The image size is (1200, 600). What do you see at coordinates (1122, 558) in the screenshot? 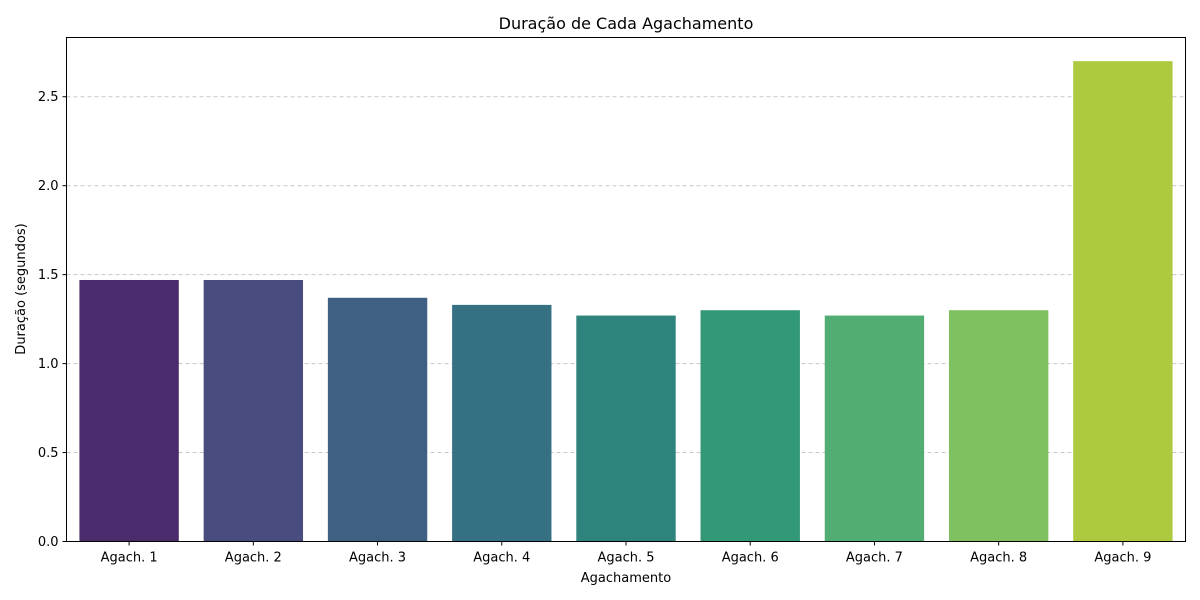
I see `x-tick-label: Agach. 9` at bounding box center [1122, 558].